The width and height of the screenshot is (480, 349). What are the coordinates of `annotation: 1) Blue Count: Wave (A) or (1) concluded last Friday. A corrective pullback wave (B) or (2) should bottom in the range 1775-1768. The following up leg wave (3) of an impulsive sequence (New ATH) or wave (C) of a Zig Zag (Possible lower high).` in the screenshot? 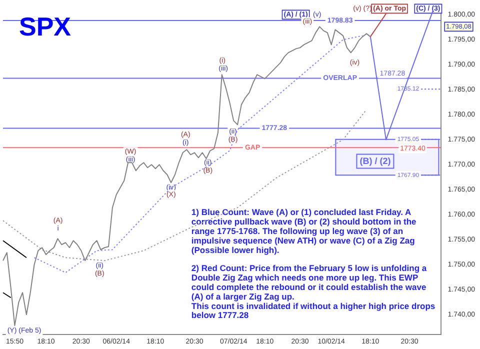 It's located at (304, 231).